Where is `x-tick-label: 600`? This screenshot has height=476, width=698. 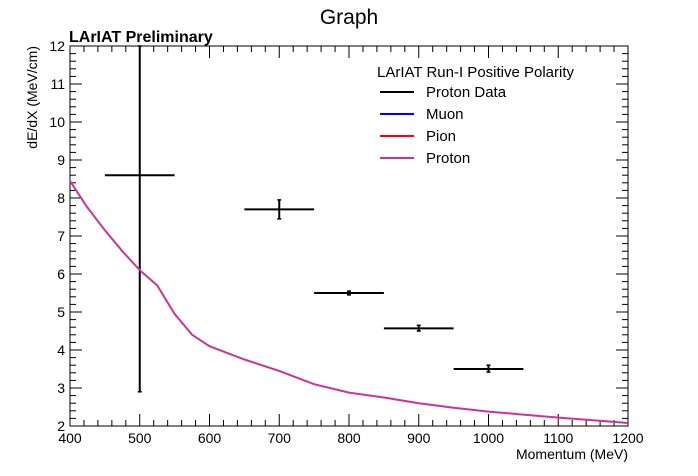
x-tick-label: 600 is located at coordinates (210, 438).